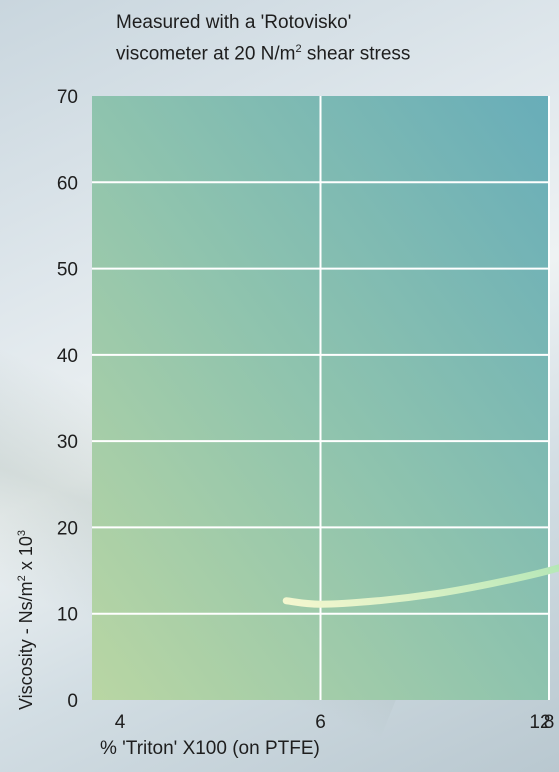 The image size is (559, 772). I want to click on y-axis-title: Viscosity - Ns/m2 x 103, so click(28, 560).